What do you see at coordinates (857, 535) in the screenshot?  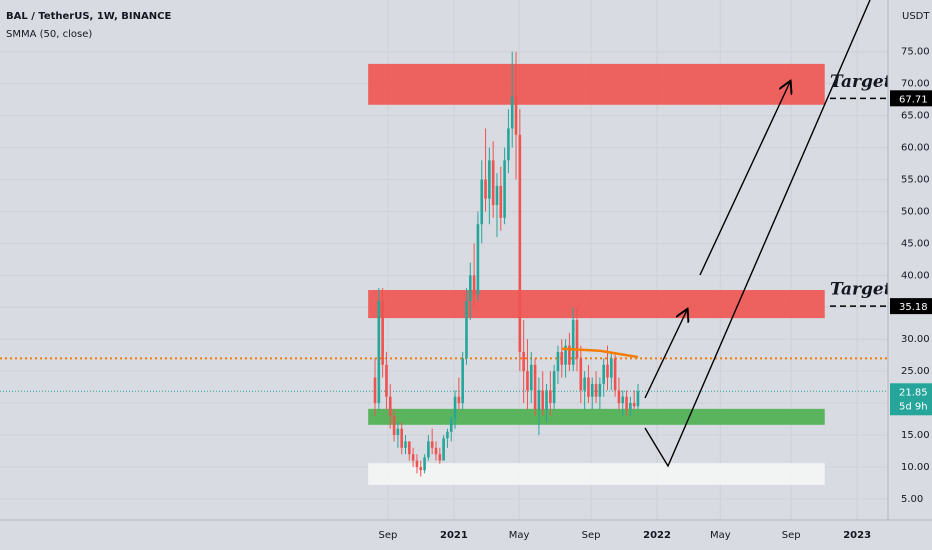 I see `x-tick-label: 2023` at bounding box center [857, 535].